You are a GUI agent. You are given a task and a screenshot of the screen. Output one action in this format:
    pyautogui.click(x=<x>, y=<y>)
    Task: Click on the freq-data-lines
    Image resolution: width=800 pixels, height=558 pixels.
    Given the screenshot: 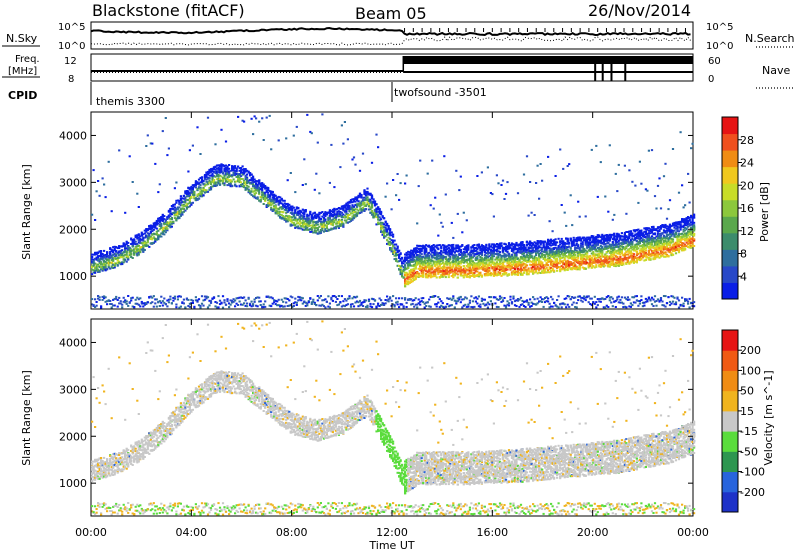 What is the action you would take?
    pyautogui.click(x=392, y=68)
    